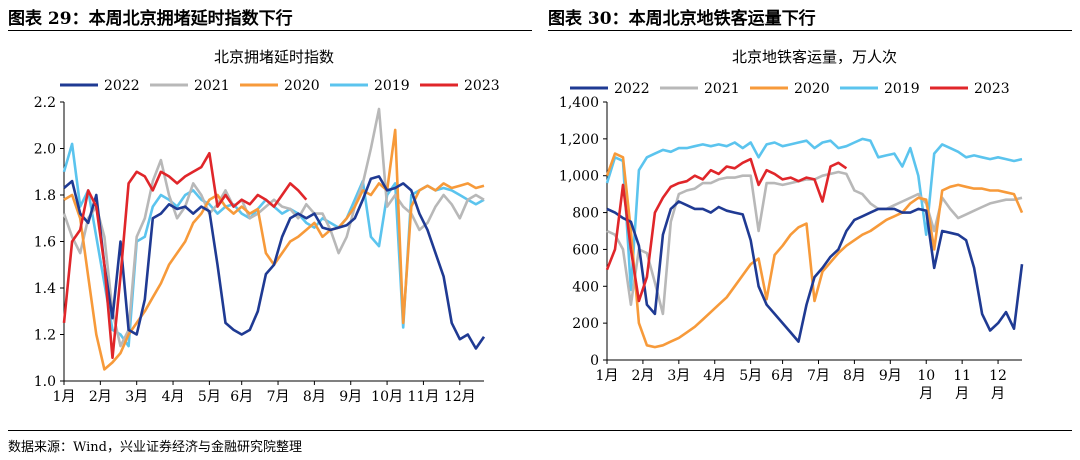 Image resolution: width=1080 pixels, height=460 pixels. Describe the element at coordinates (579, 103) in the screenshot. I see `y-tick-label: 1,400` at that location.